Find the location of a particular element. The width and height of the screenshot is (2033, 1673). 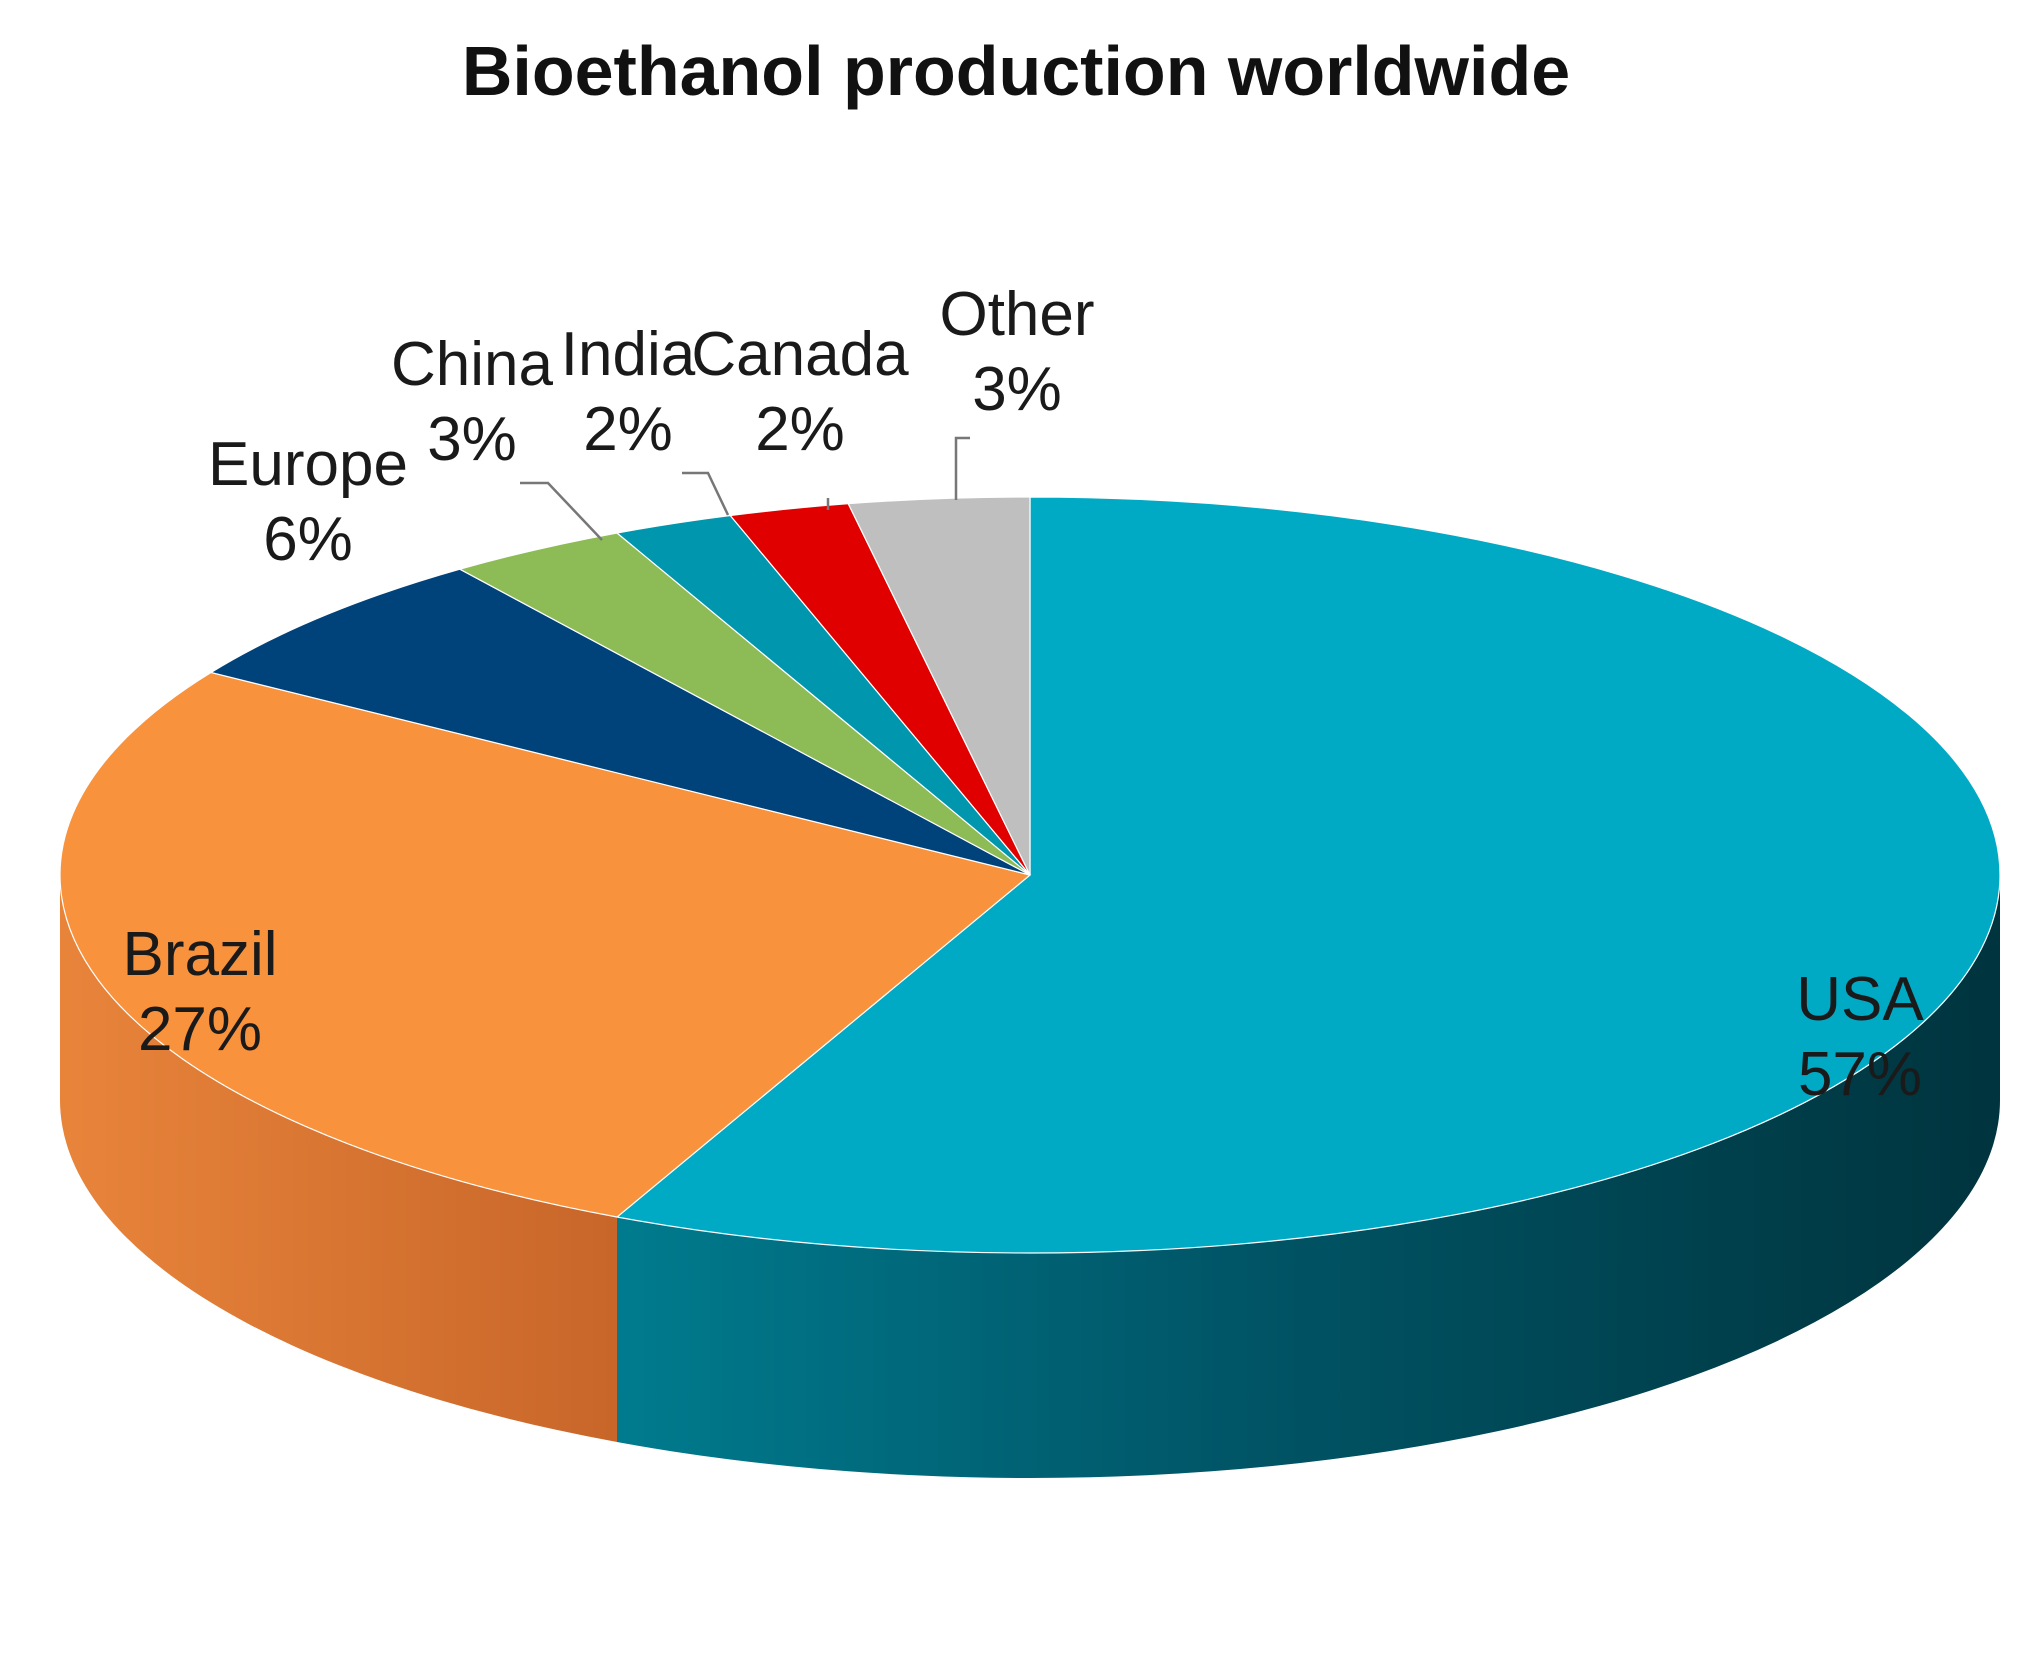

slice-value-canada: 2% is located at coordinates (800, 429).